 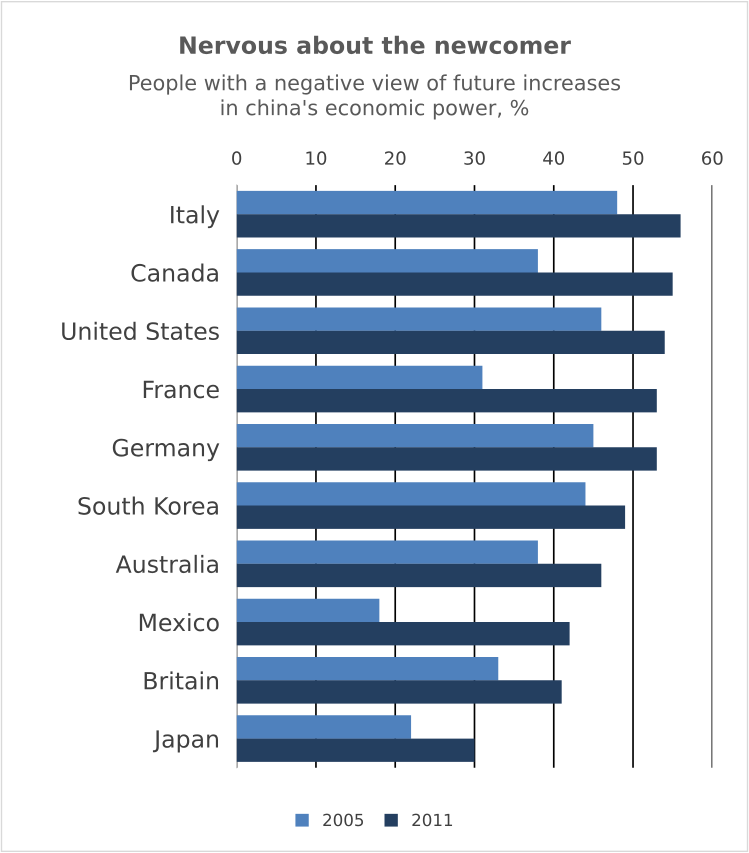 I want to click on legend-label: 2005, so click(x=343, y=820).